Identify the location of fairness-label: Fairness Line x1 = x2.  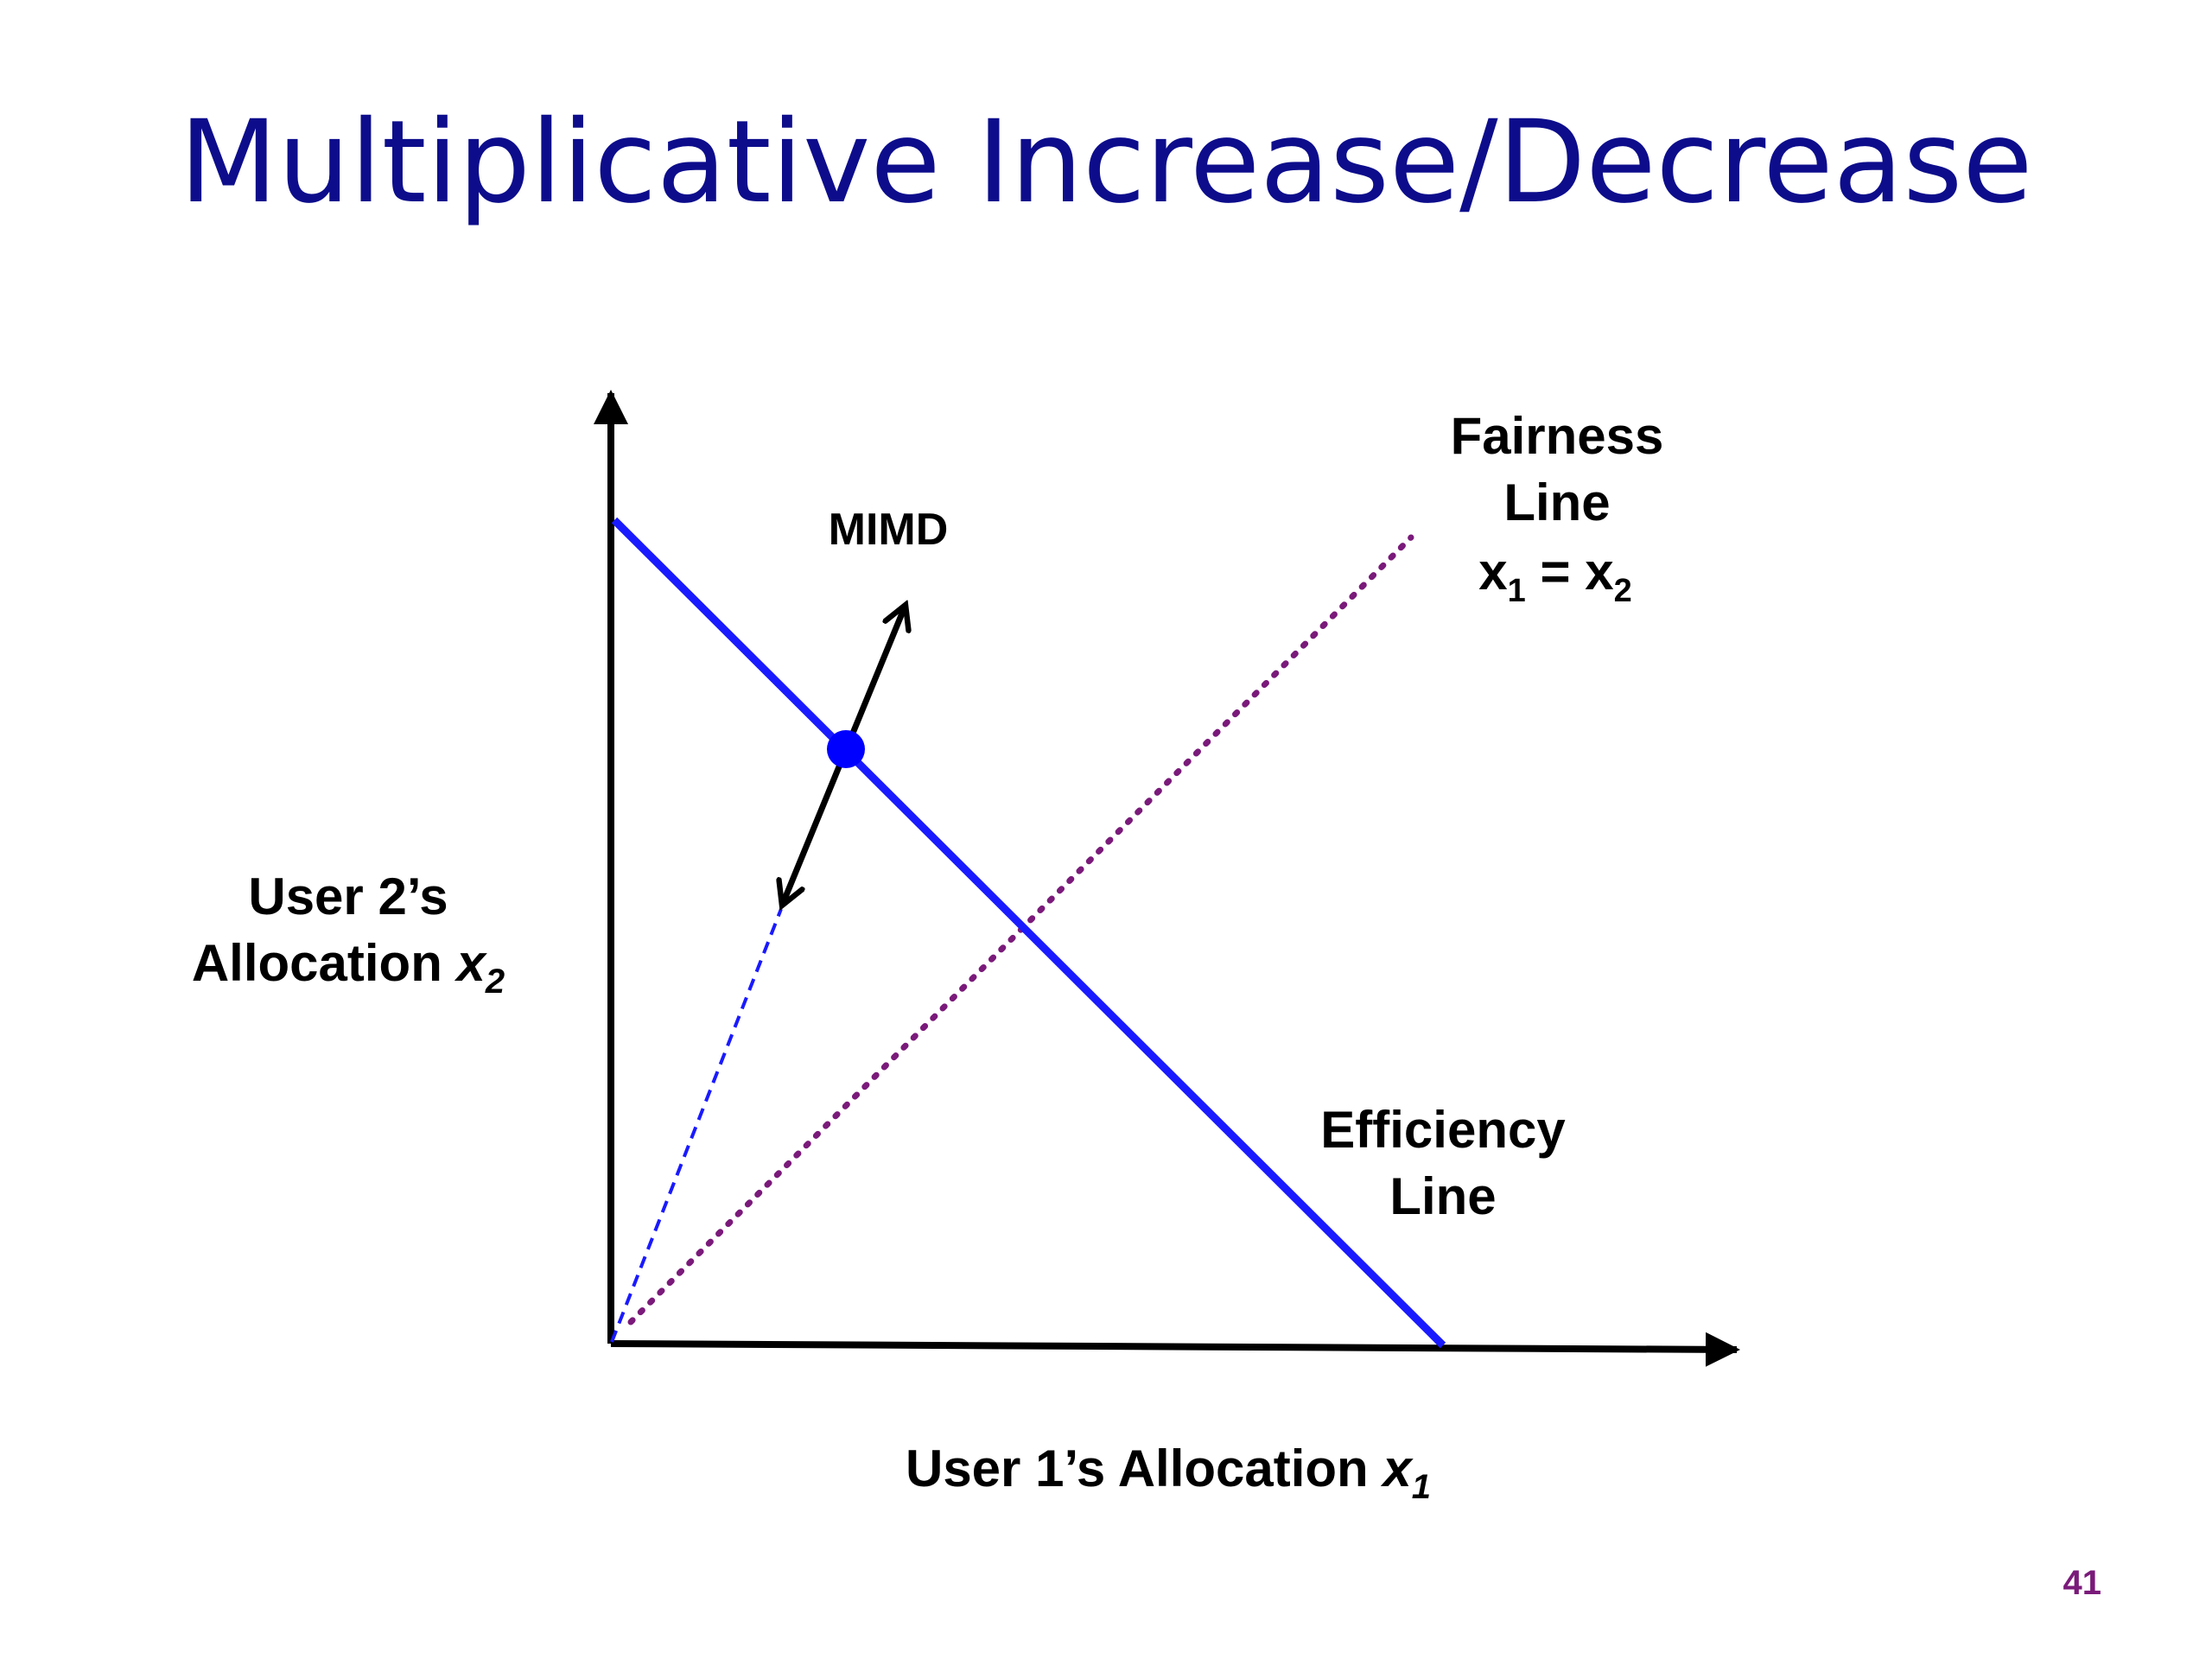
(1557, 508).